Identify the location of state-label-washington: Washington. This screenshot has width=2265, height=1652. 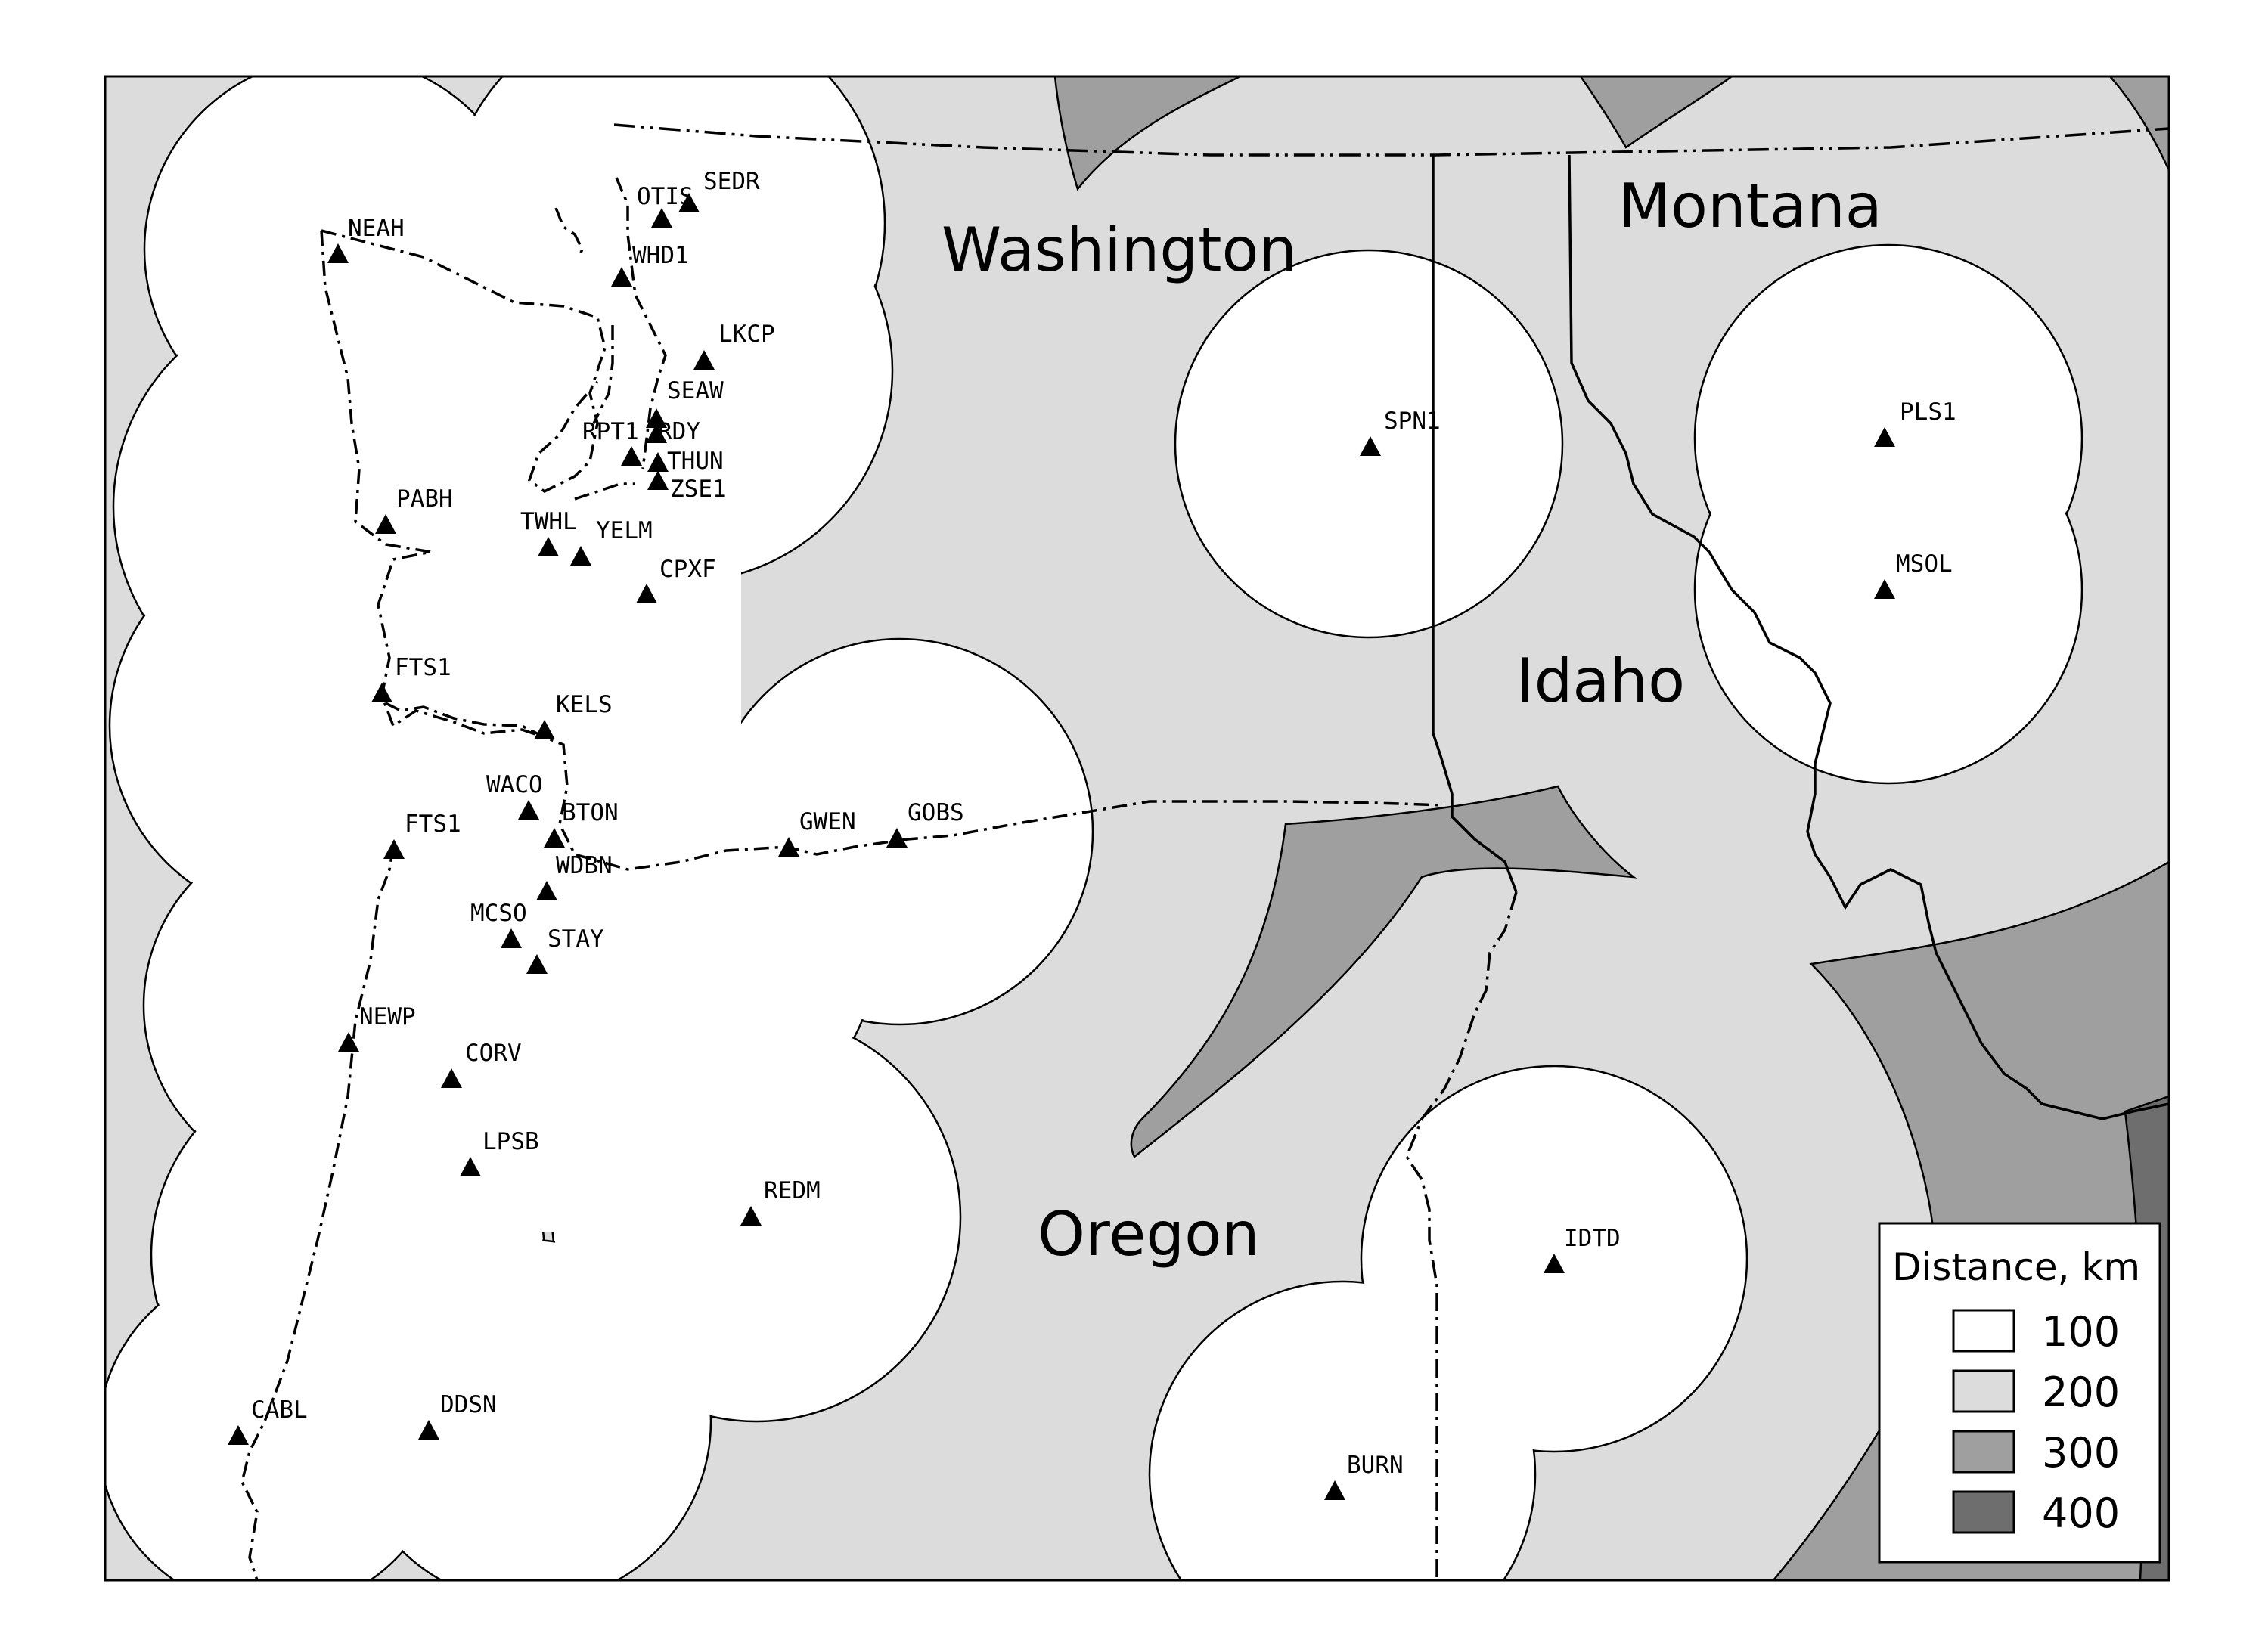
(1119, 250).